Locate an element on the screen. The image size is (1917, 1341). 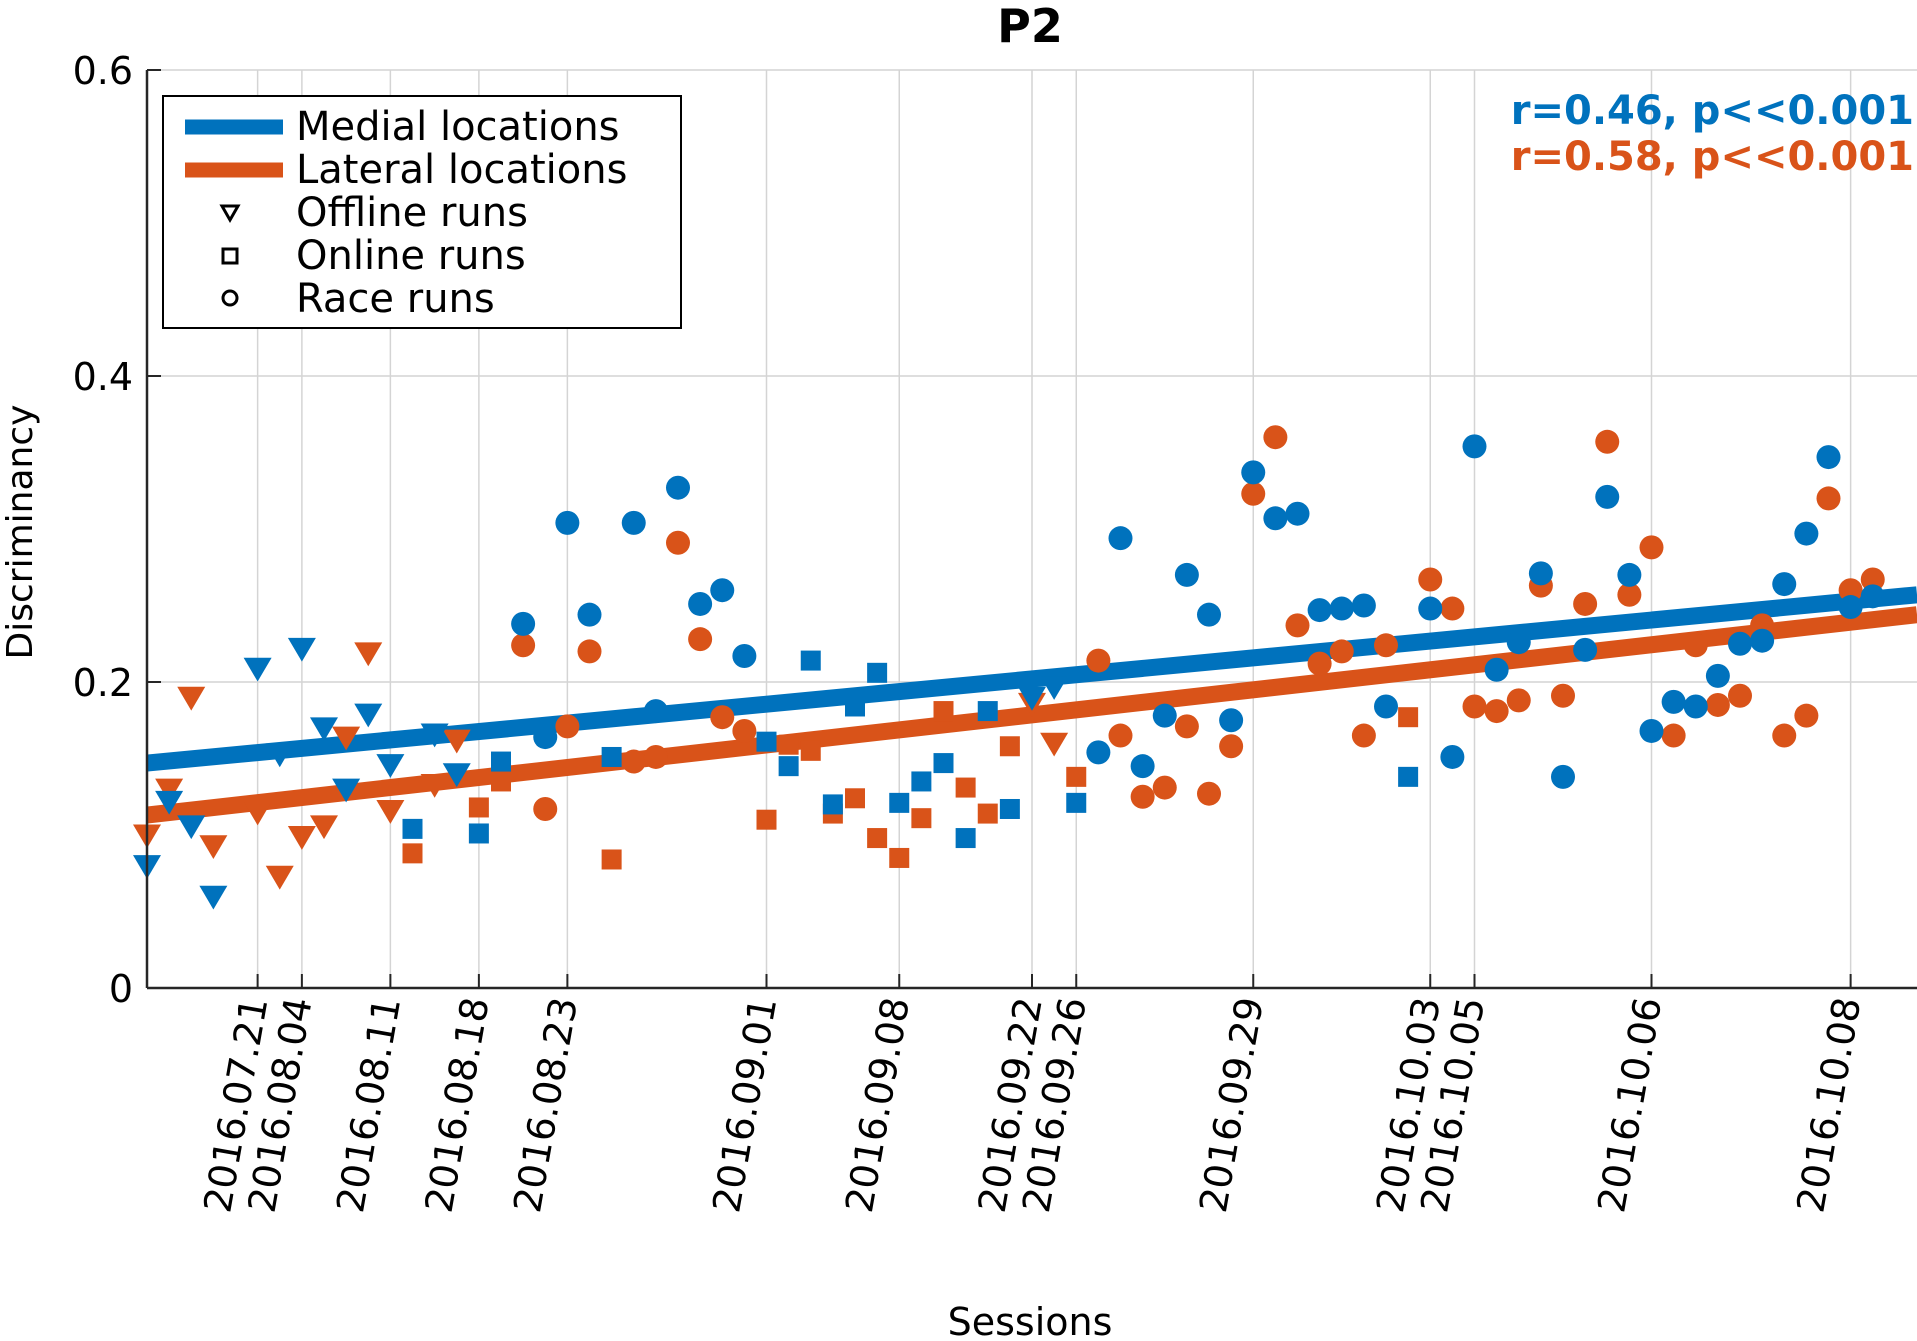
y-axis-label: Discriminancy is located at coordinates (20, 532).